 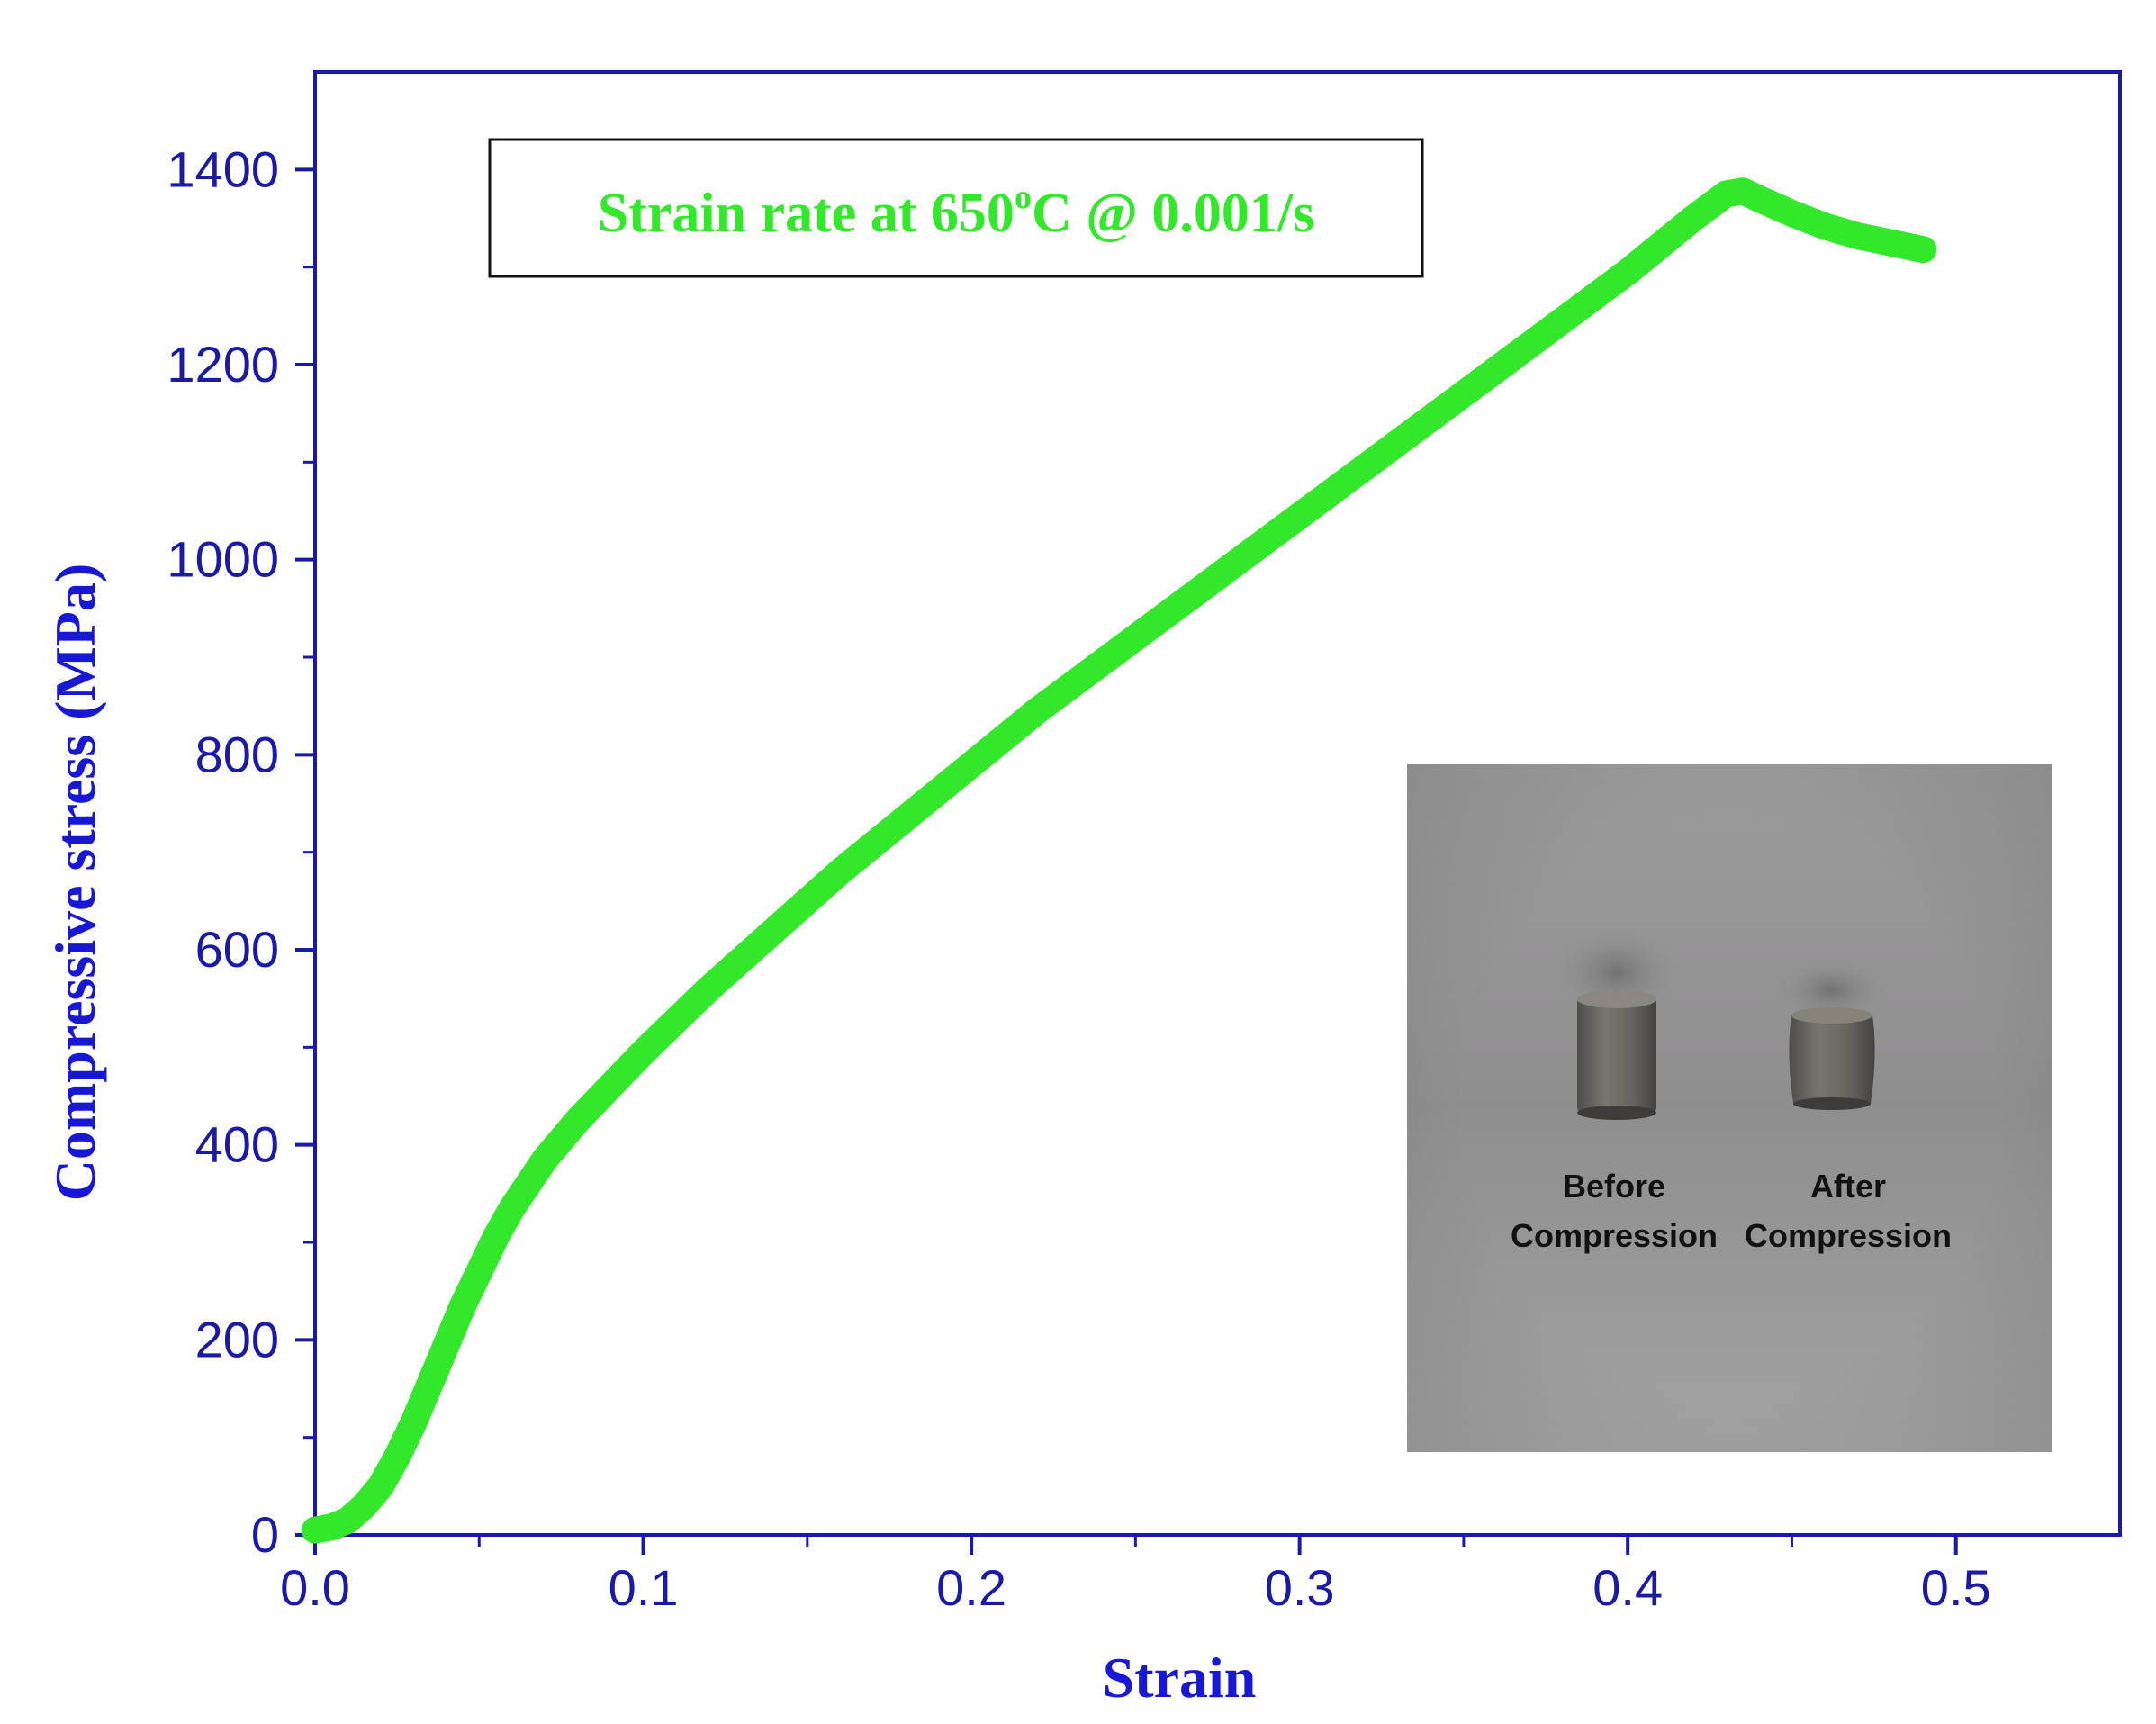 I want to click on y-axis-label: Compressive stress (MPa), so click(x=75, y=883).